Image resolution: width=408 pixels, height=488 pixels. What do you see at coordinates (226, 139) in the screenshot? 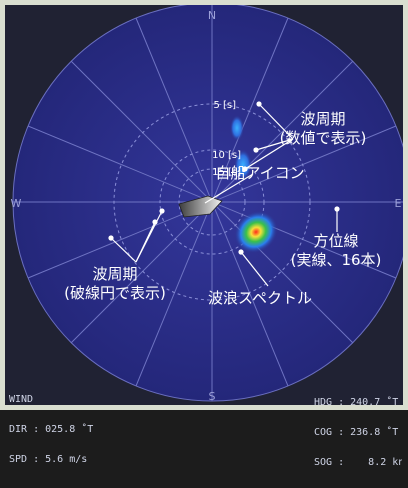
I see `period-labels: 5 [s] 10 [s] 15 [s]` at bounding box center [226, 139].